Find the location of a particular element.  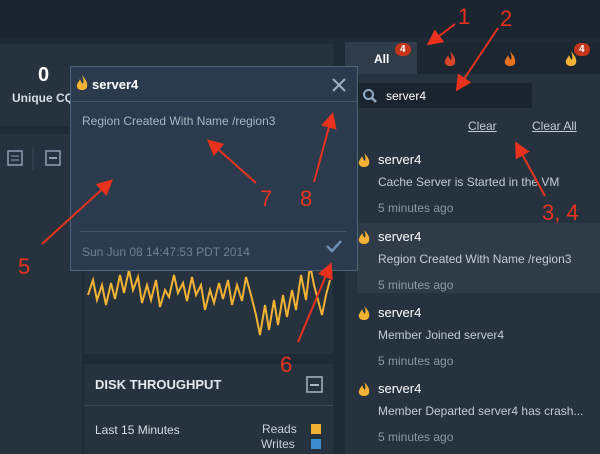

warning-tab is located at coordinates (571, 59).